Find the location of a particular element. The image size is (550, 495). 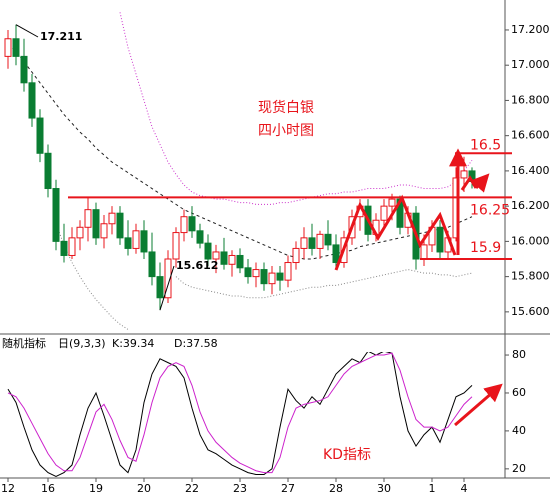

level-label: 16.25 is located at coordinates (490, 210).